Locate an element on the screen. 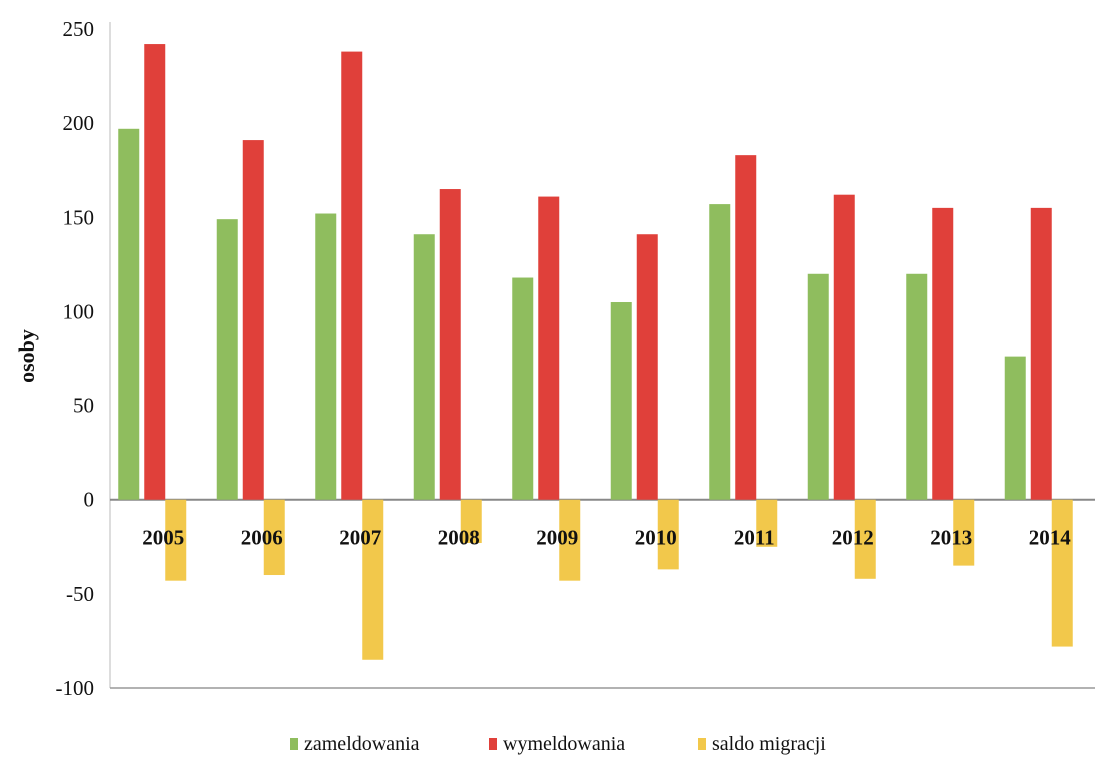 This screenshot has height=764, width=1099. y-tick-label: 200 is located at coordinates (79, 123).